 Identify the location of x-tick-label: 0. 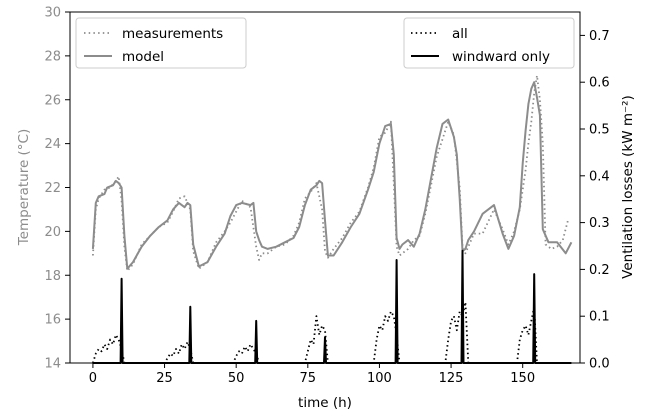
(93, 378).